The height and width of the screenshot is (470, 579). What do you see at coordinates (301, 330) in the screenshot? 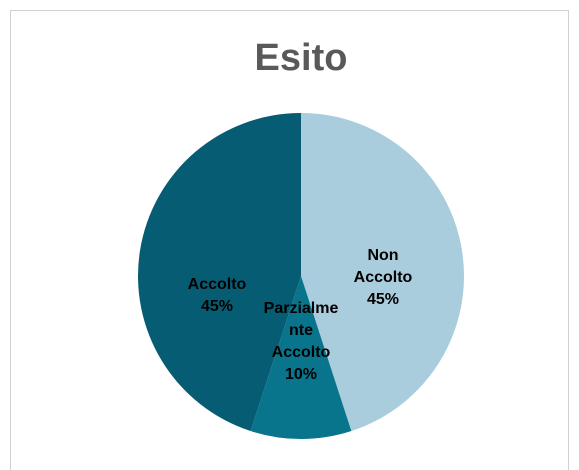
I see `slice-label-line: nte` at bounding box center [301, 330].